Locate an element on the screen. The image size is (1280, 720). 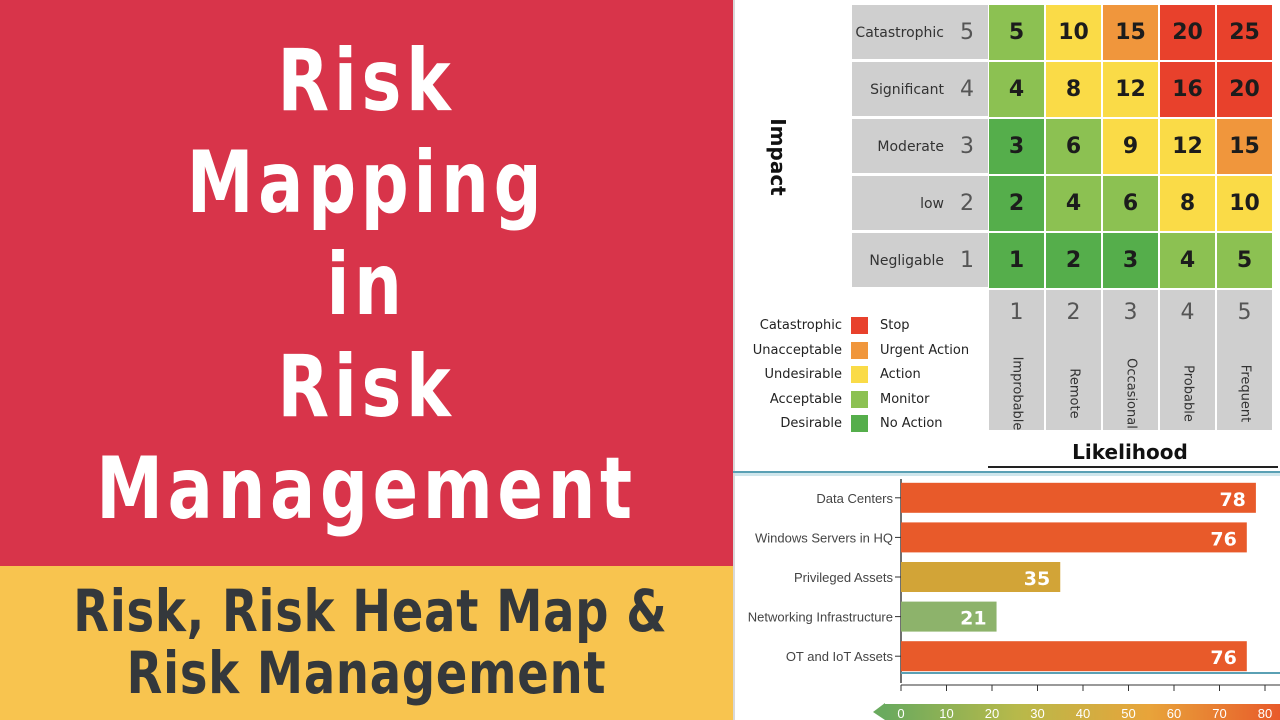
x-tick-label: 20 is located at coordinates (992, 713).